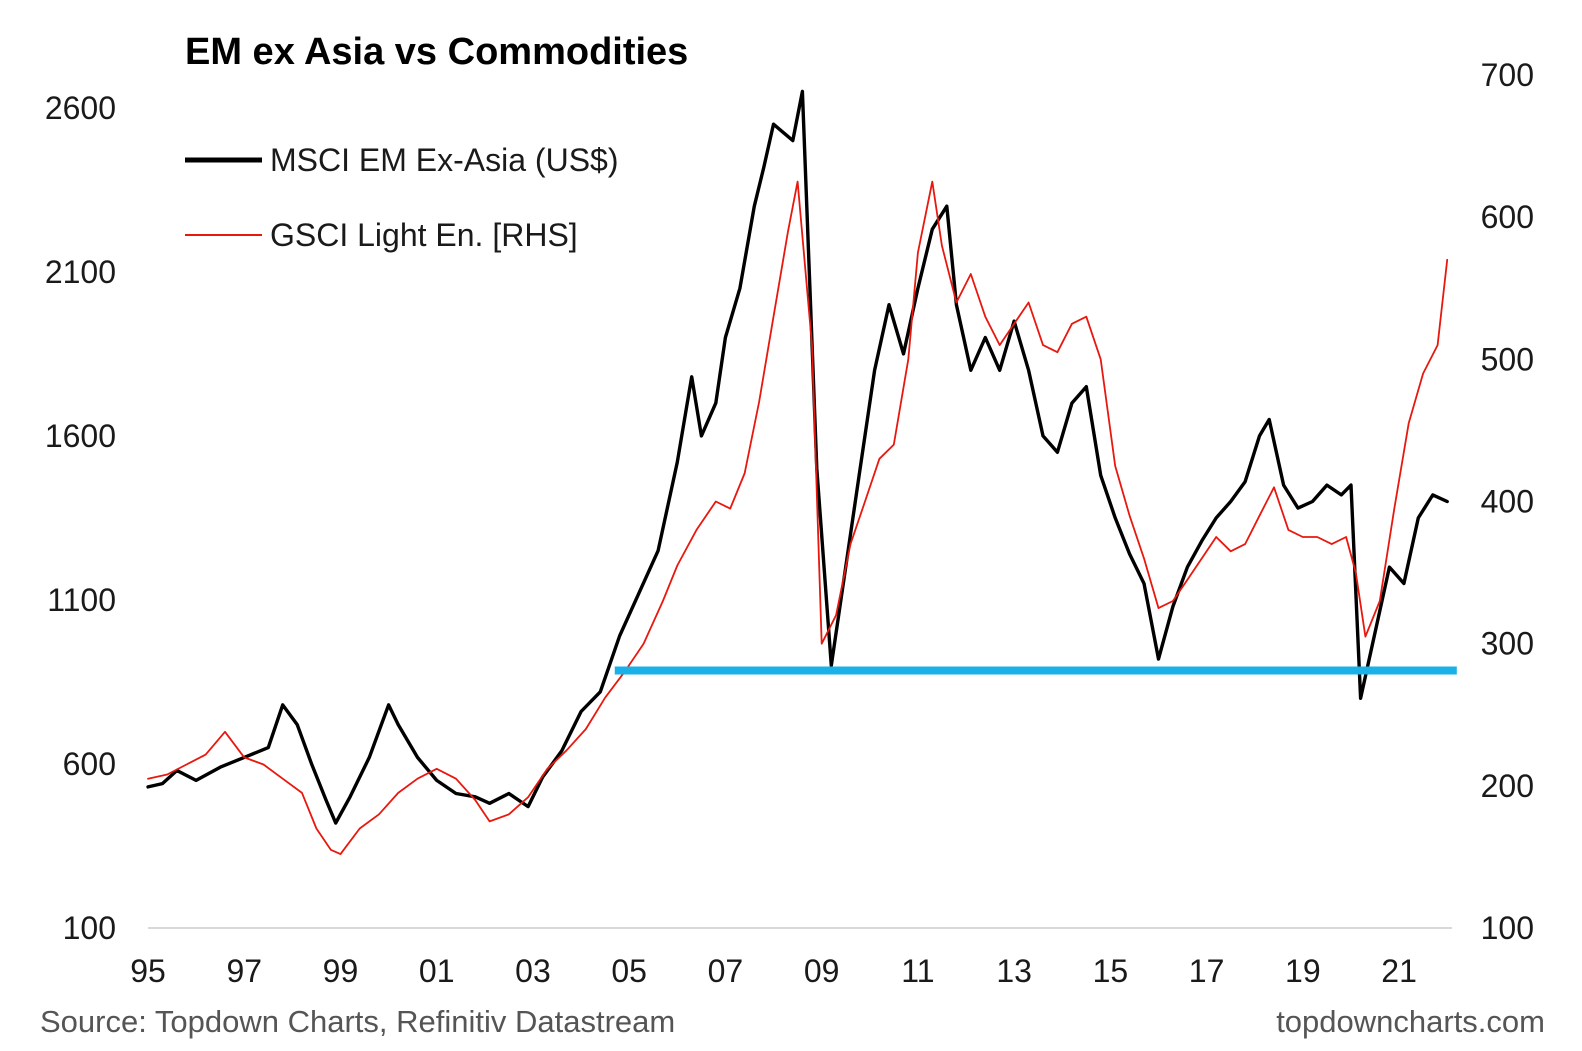 The height and width of the screenshot is (1051, 1582). Describe the element at coordinates (89, 764) in the screenshot. I see `y-left-tick-label: 600` at that location.